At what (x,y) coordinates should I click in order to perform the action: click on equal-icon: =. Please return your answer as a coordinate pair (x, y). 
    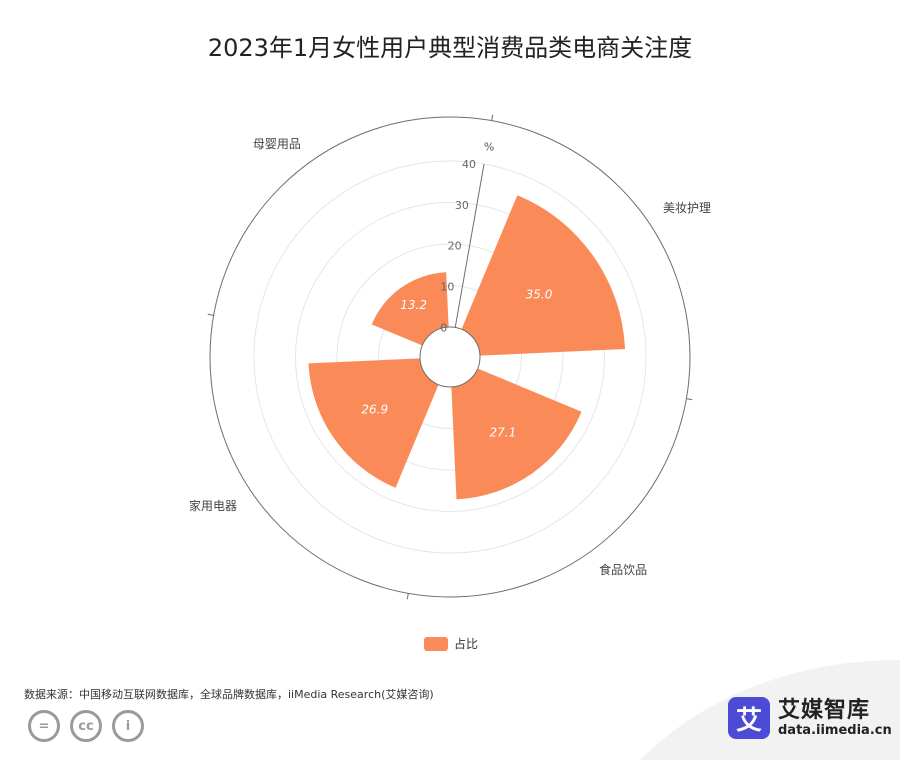
    Looking at the image, I should click on (44, 726).